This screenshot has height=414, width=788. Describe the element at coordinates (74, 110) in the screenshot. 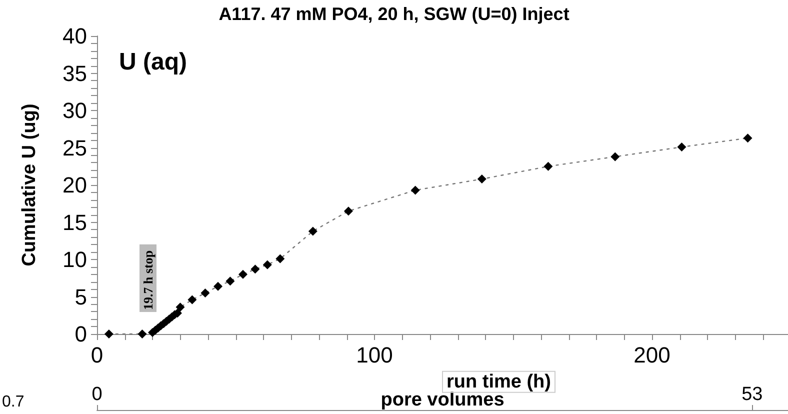

I see `y-tick-label: 30` at that location.